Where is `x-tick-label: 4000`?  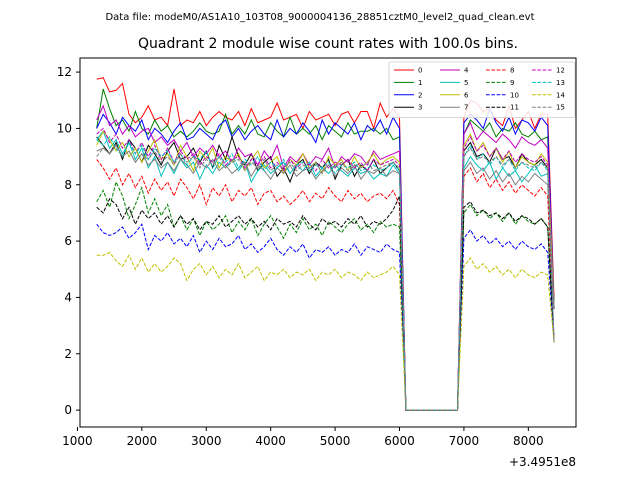 x-tick-label: 4000 is located at coordinates (270, 441).